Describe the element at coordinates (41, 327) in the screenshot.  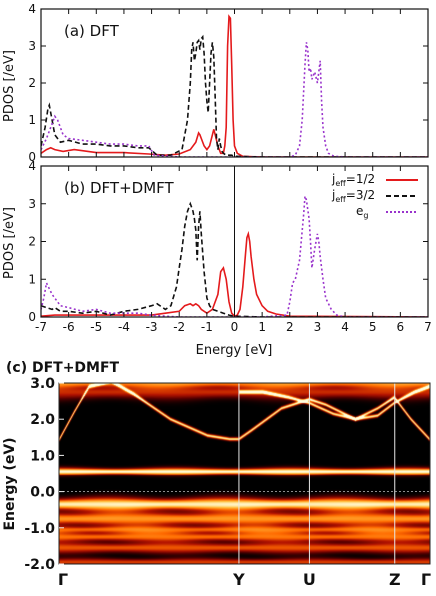
I see `x-tick-label: -7` at that location.